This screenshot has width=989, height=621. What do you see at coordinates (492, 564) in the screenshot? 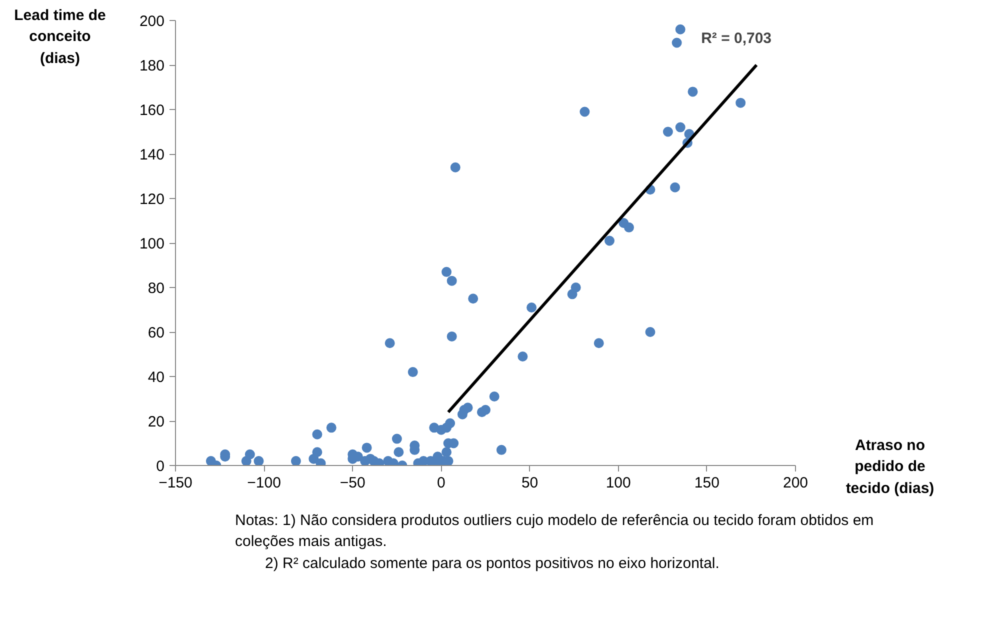
I see `text: 2) R² calculado somente para os pontos positivos no eixo horizontal.` at bounding box center [492, 564].